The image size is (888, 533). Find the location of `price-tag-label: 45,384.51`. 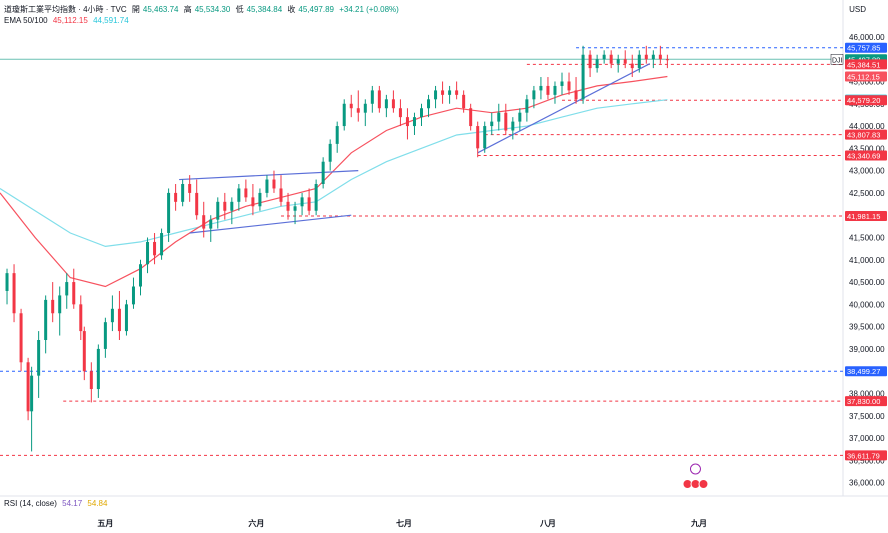

price-tag-label: 45,384.51 is located at coordinates (863, 64).